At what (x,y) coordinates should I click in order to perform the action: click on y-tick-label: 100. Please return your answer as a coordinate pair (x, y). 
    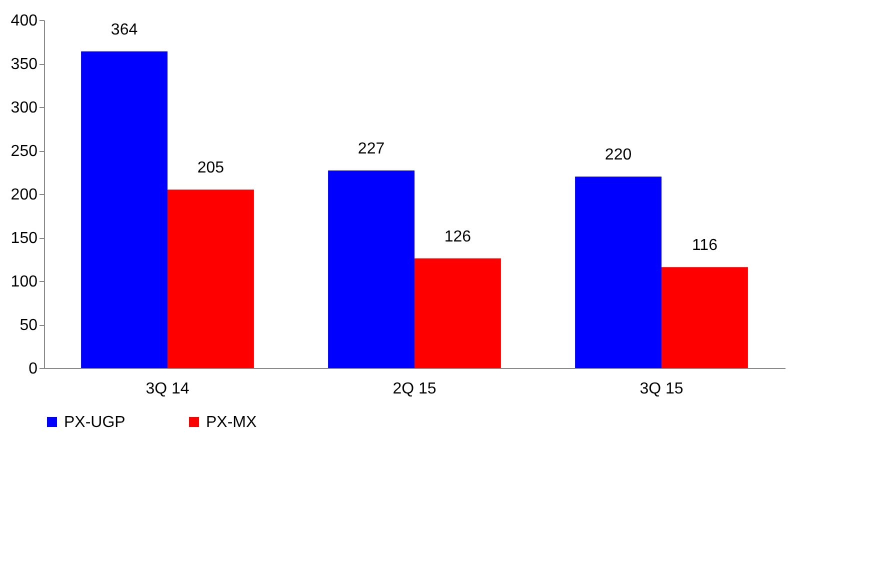
    Looking at the image, I should click on (24, 282).